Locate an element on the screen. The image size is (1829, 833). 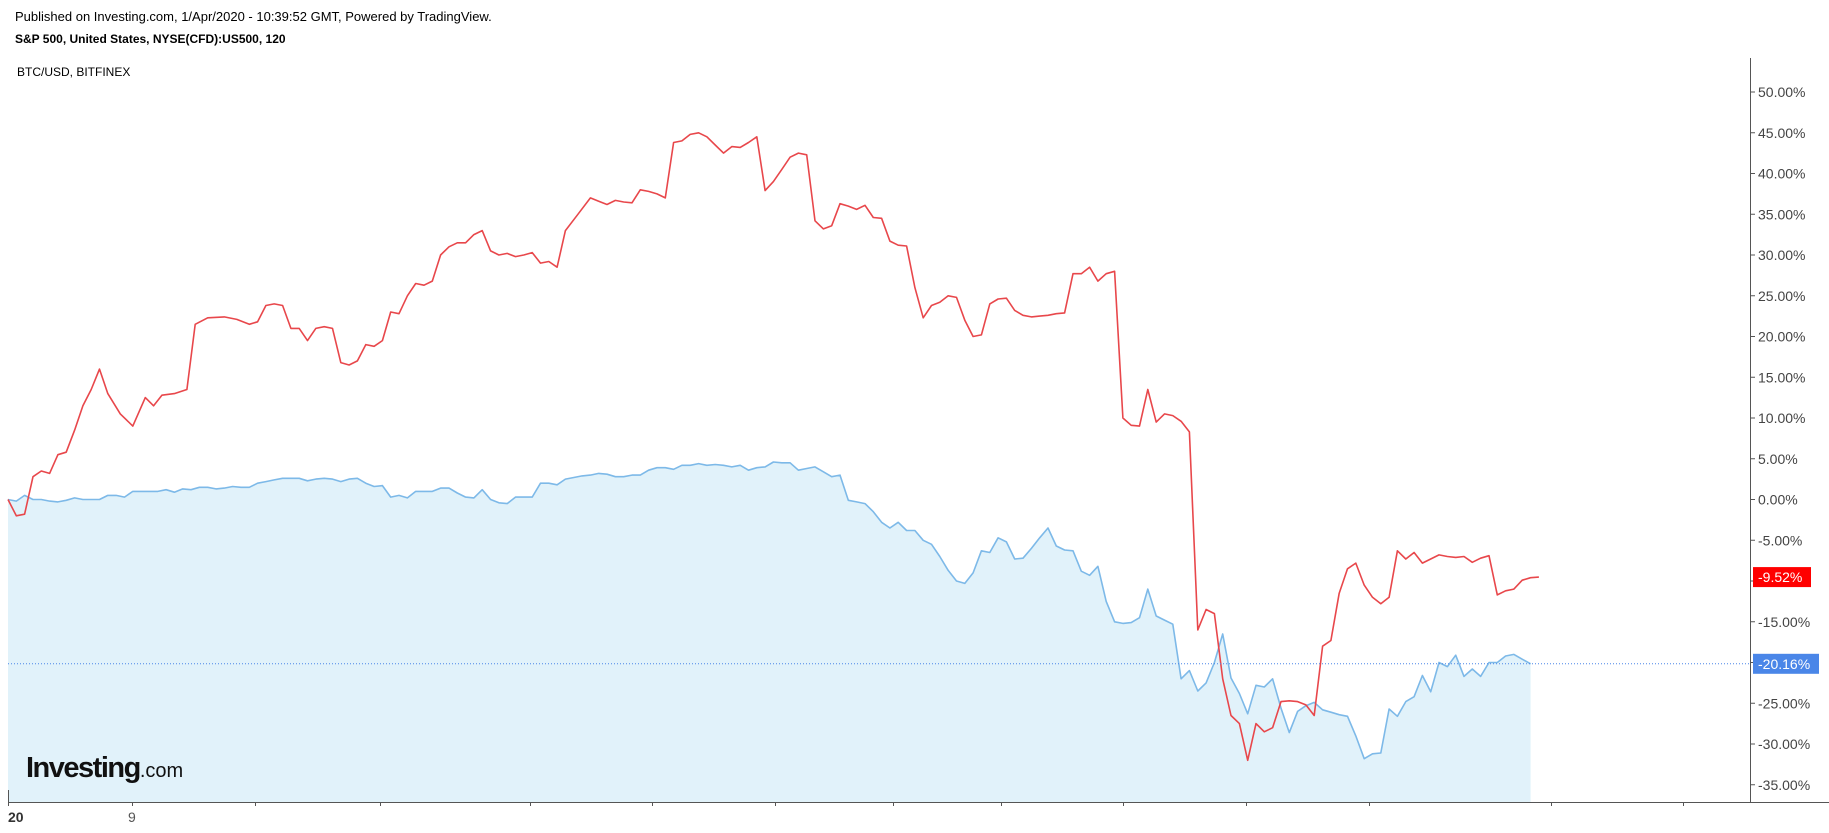
btc-last-value-badge-bg is located at coordinates (1782, 577).